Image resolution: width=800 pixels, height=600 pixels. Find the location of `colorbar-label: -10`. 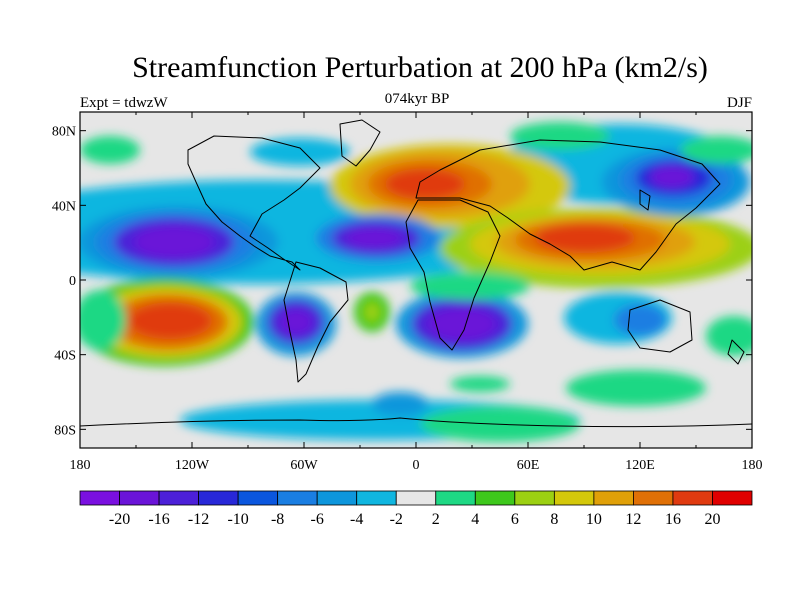

colorbar-label: -10 is located at coordinates (237, 519).